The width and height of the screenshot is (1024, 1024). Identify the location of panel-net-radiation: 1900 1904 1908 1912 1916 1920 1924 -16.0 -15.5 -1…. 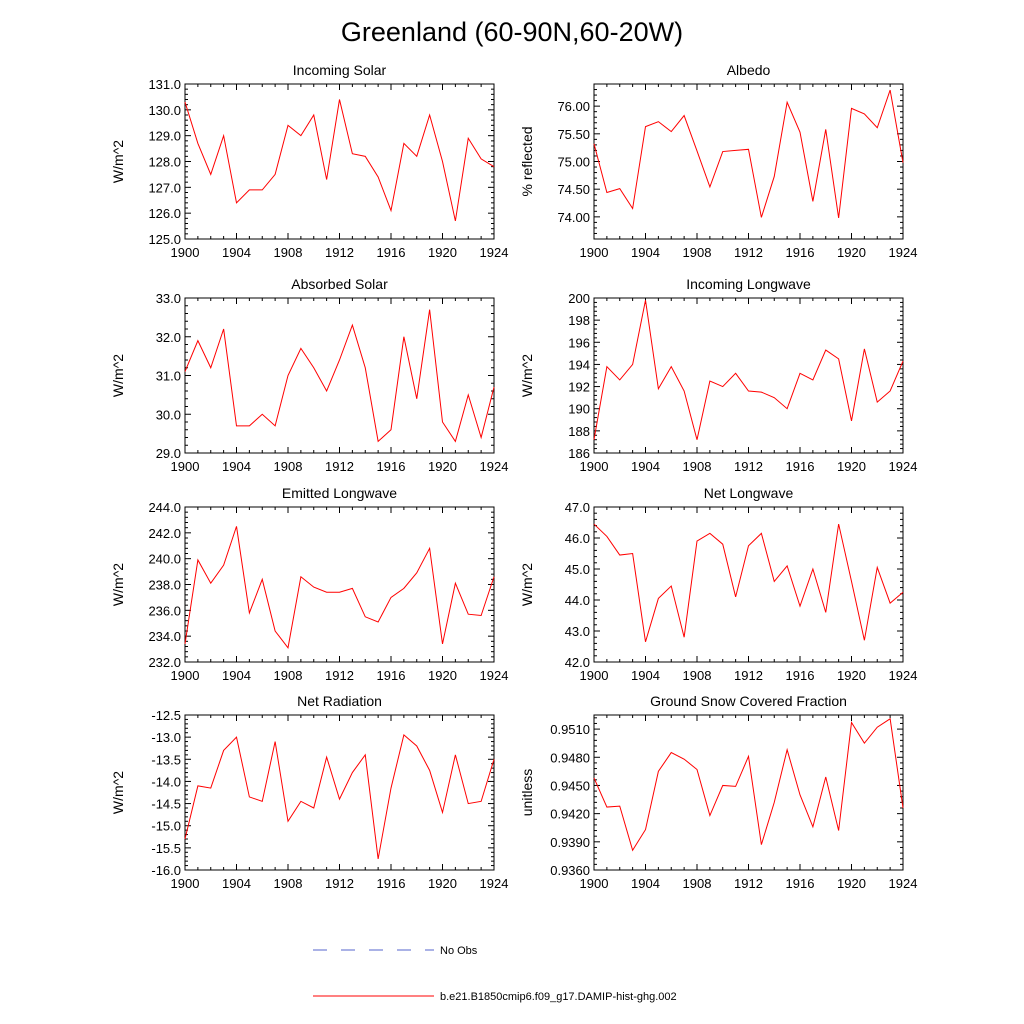
(309, 792).